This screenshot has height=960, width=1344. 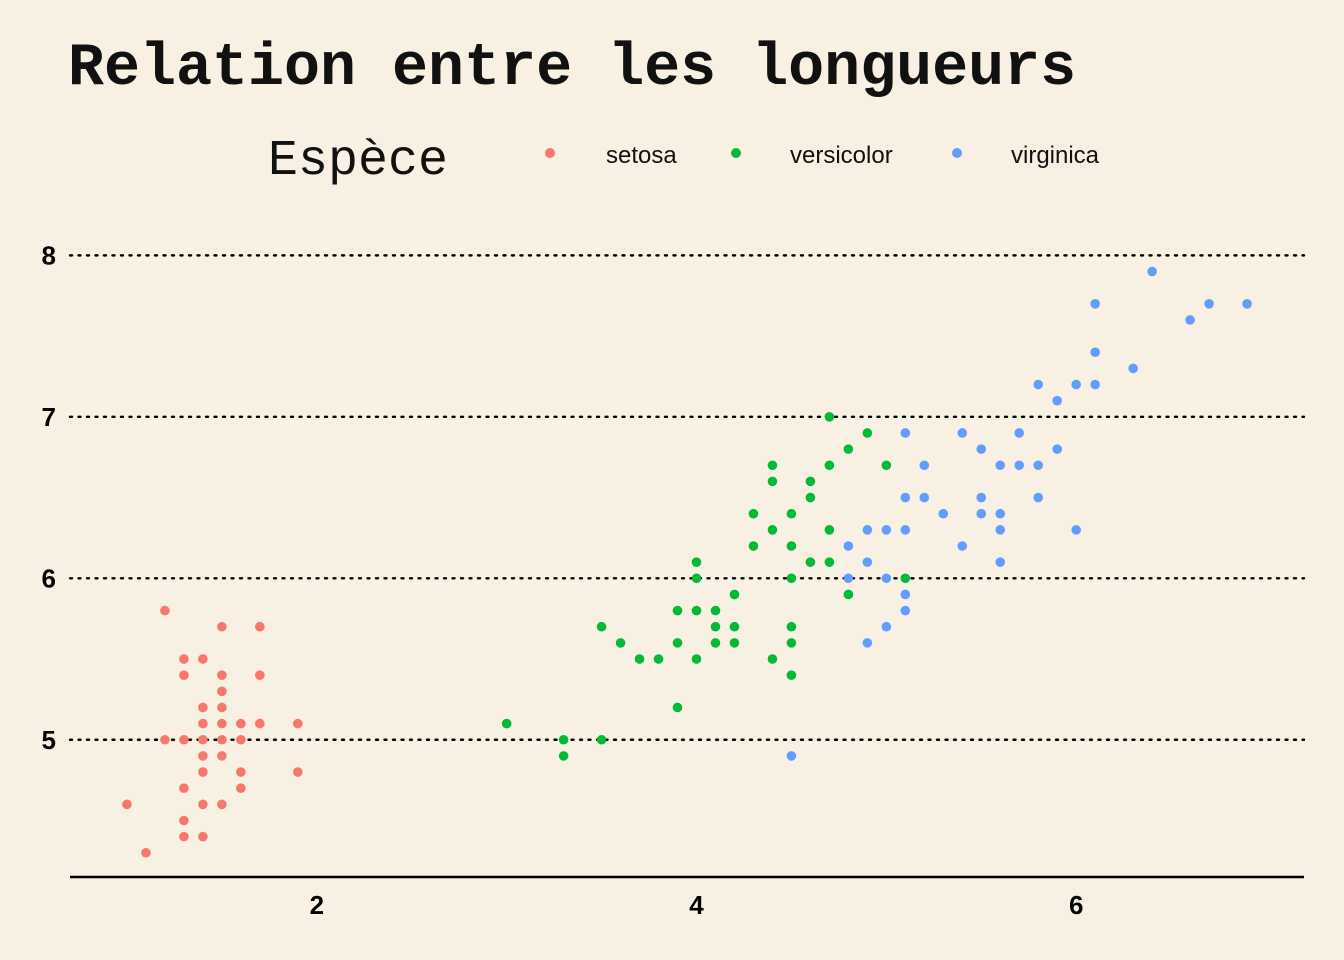 I want to click on legend-label-setosa: setosa, so click(x=641, y=155).